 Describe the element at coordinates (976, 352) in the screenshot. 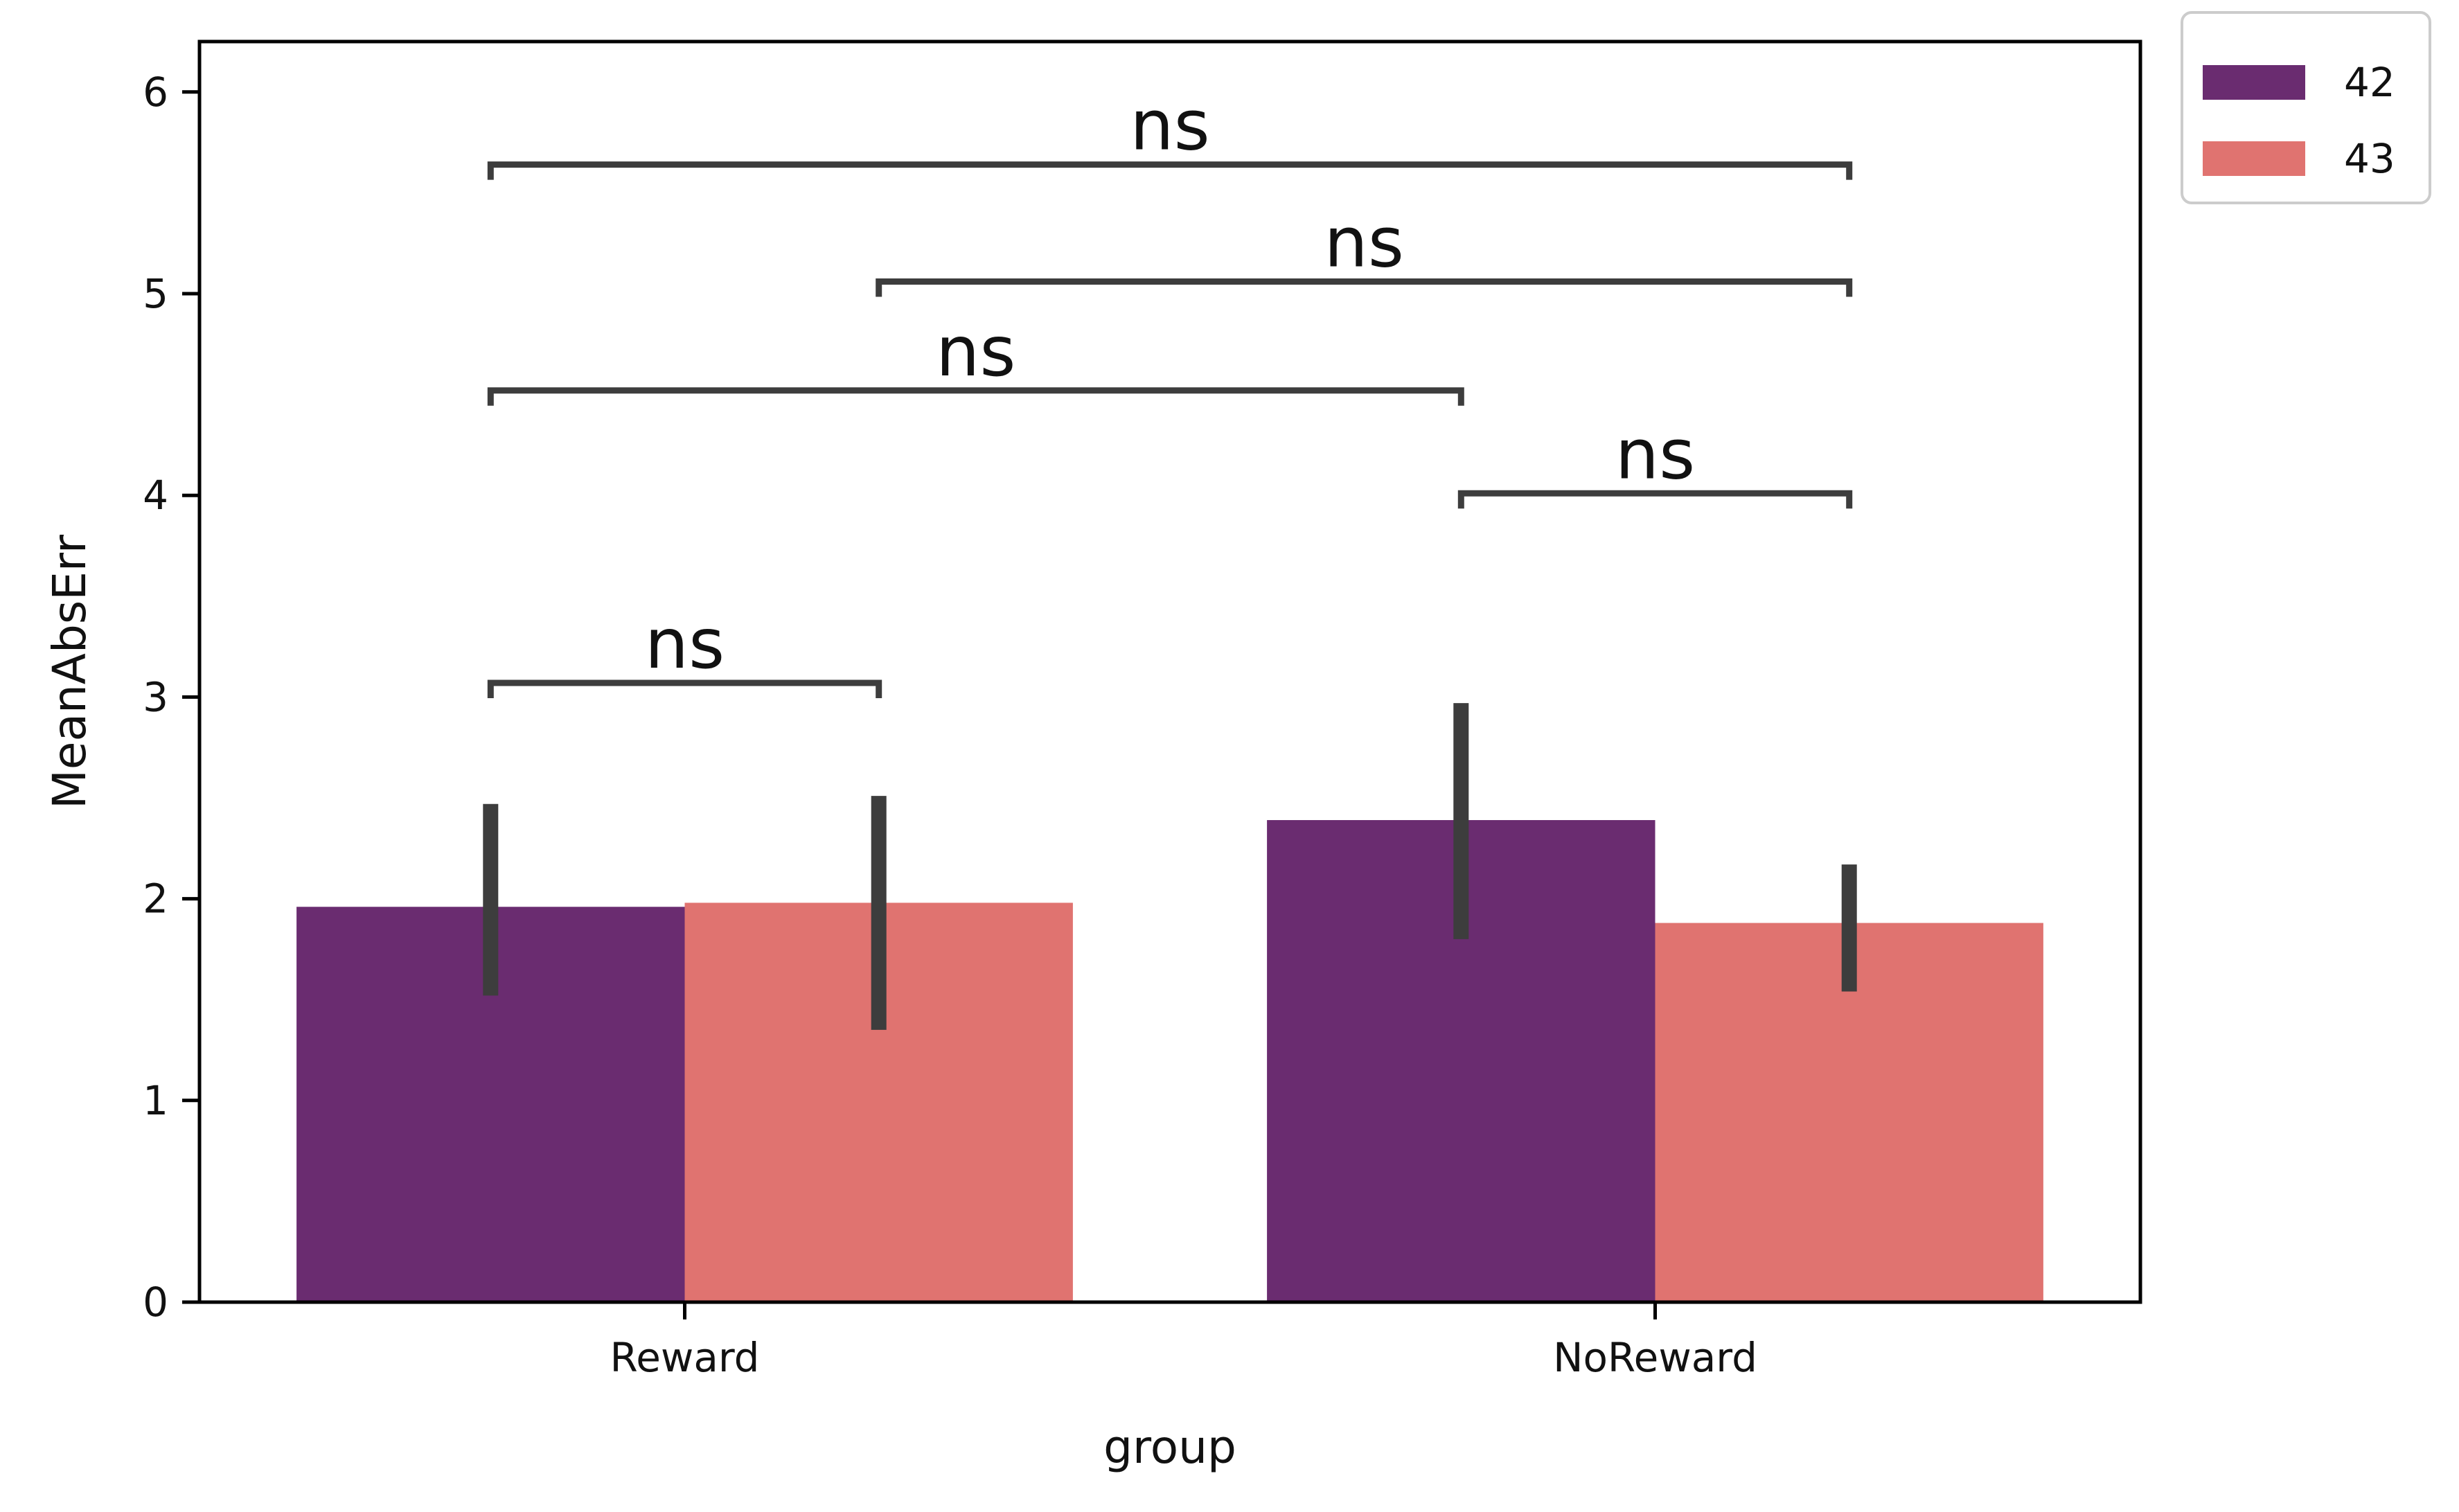

I see `significance-label-2: ns` at that location.